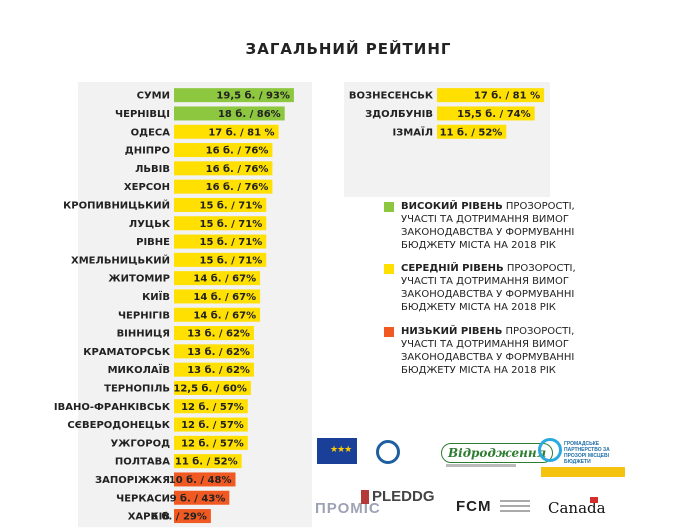  I want to click on canada-logo: Canada, so click(577, 508).